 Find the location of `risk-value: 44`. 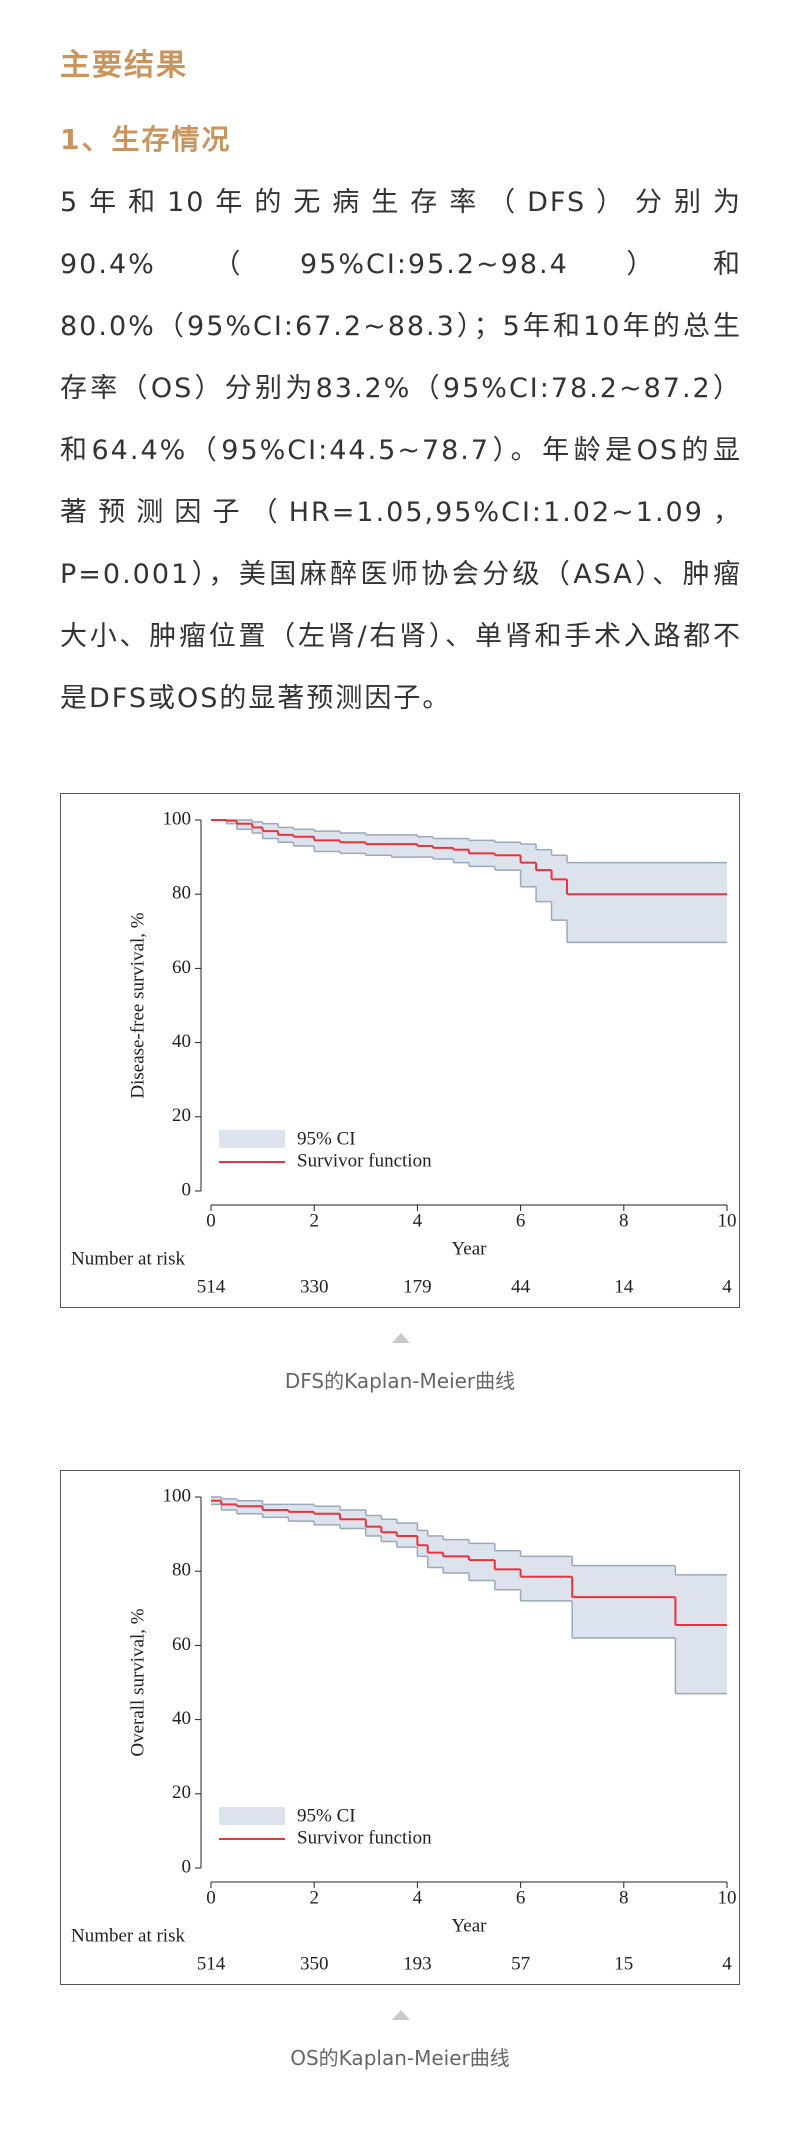

risk-value: 44 is located at coordinates (520, 1286).